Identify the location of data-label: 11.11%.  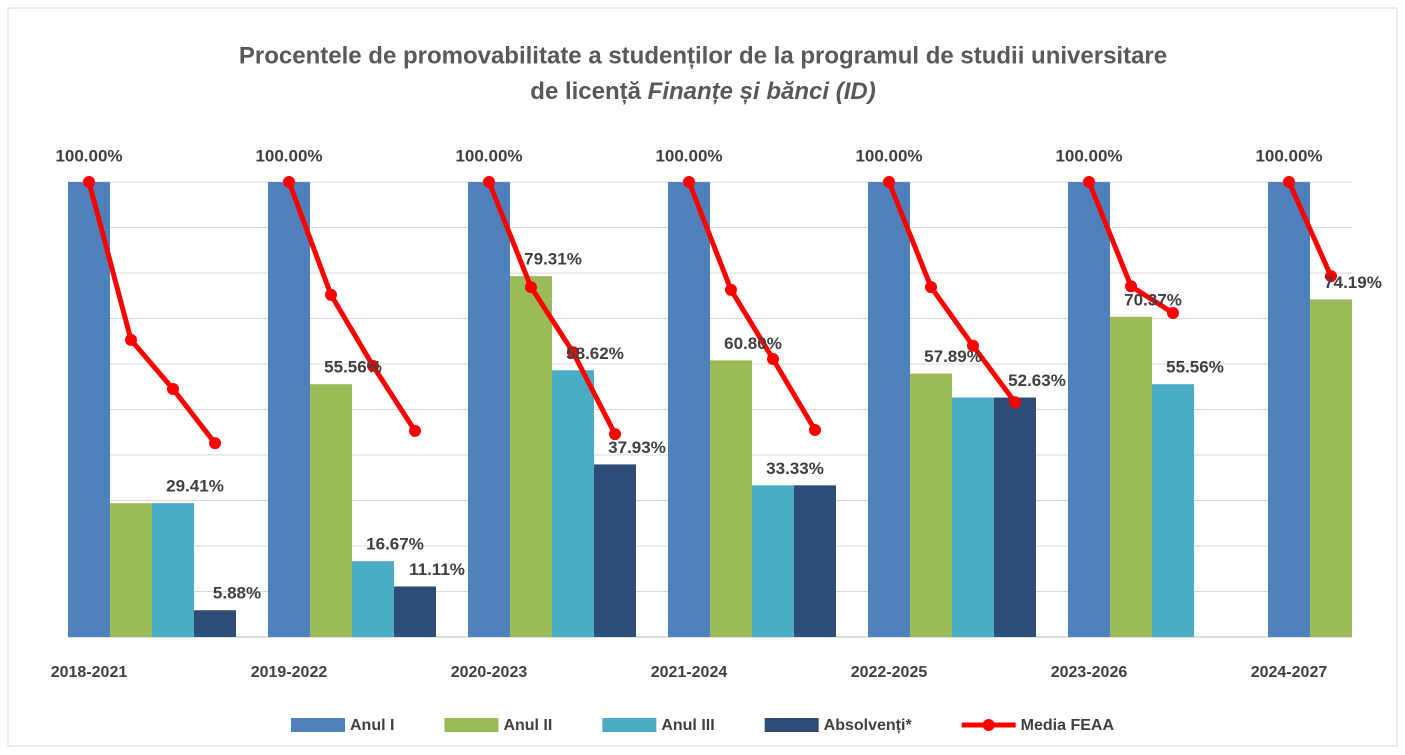
(437, 569).